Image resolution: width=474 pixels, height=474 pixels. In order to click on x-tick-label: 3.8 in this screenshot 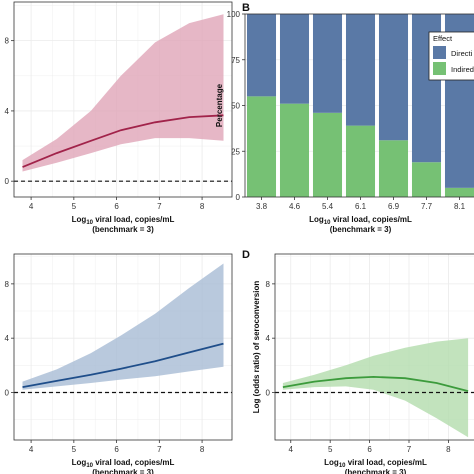, I will do `click(262, 206)`.